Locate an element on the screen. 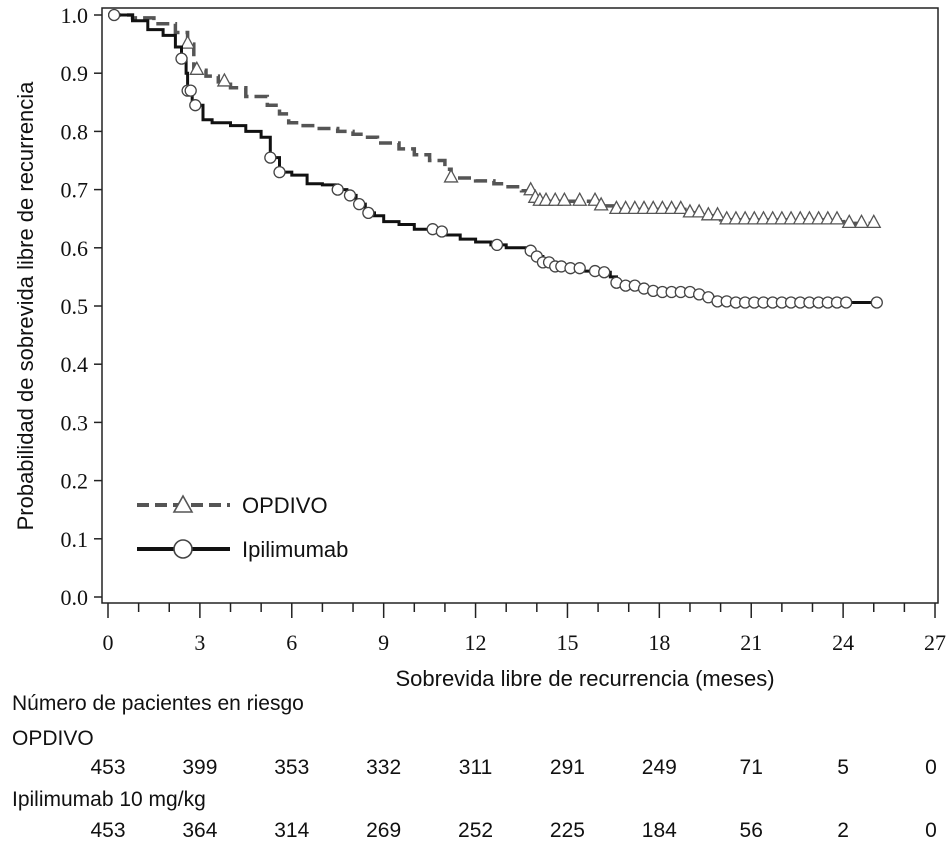 This screenshot has width=948, height=850. risk-count: 184 is located at coordinates (659, 830).